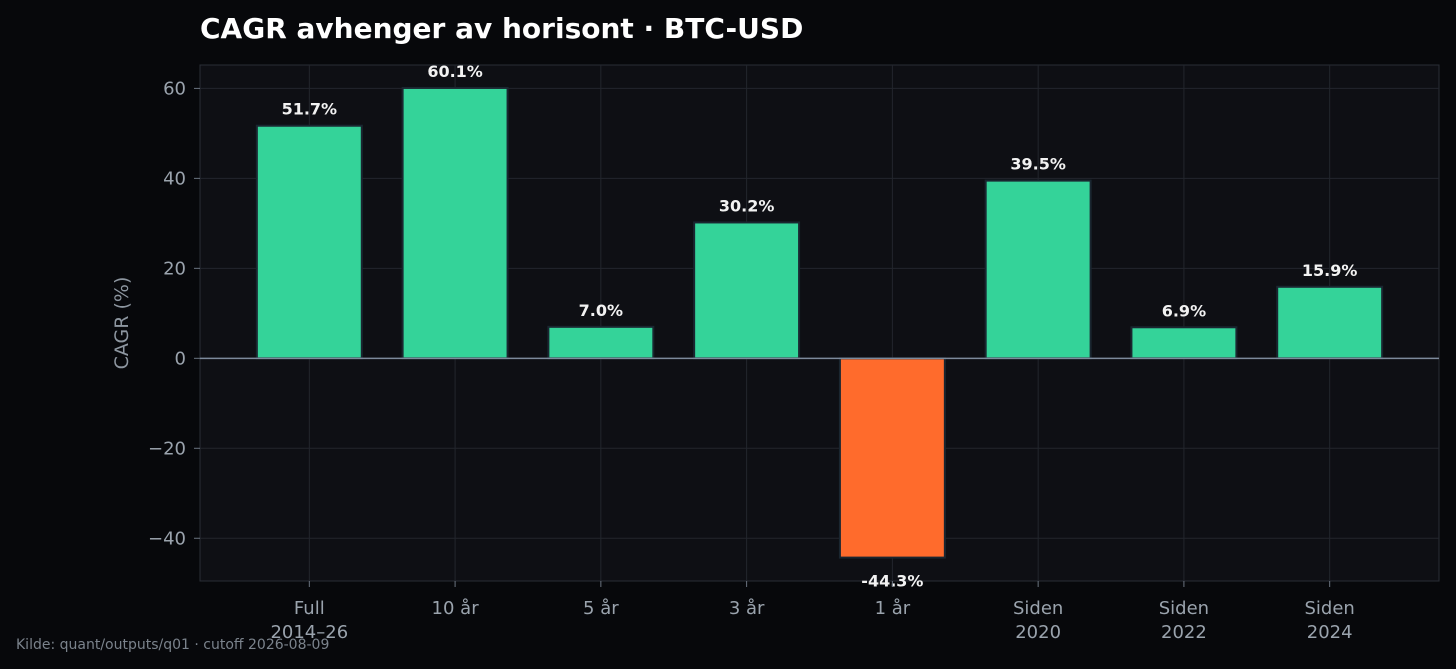 This screenshot has width=1456, height=669. What do you see at coordinates (1038, 164) in the screenshot?
I see `data-label: 39.5%` at bounding box center [1038, 164].